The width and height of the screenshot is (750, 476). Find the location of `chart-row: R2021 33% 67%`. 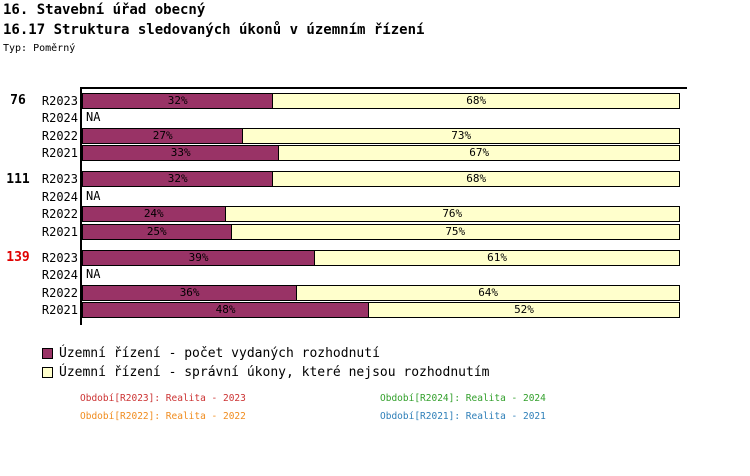

chart-row: R2021 33% 67% is located at coordinates (375, 154).